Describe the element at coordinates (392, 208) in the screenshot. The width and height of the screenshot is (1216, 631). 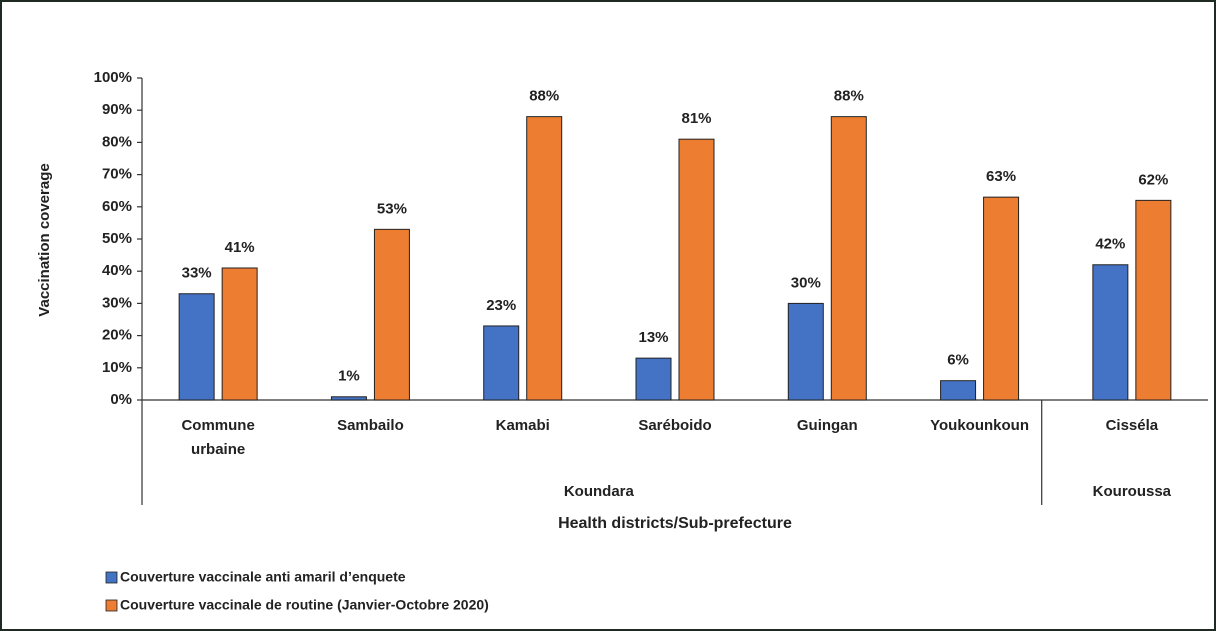
I see `data-label: 53%` at that location.